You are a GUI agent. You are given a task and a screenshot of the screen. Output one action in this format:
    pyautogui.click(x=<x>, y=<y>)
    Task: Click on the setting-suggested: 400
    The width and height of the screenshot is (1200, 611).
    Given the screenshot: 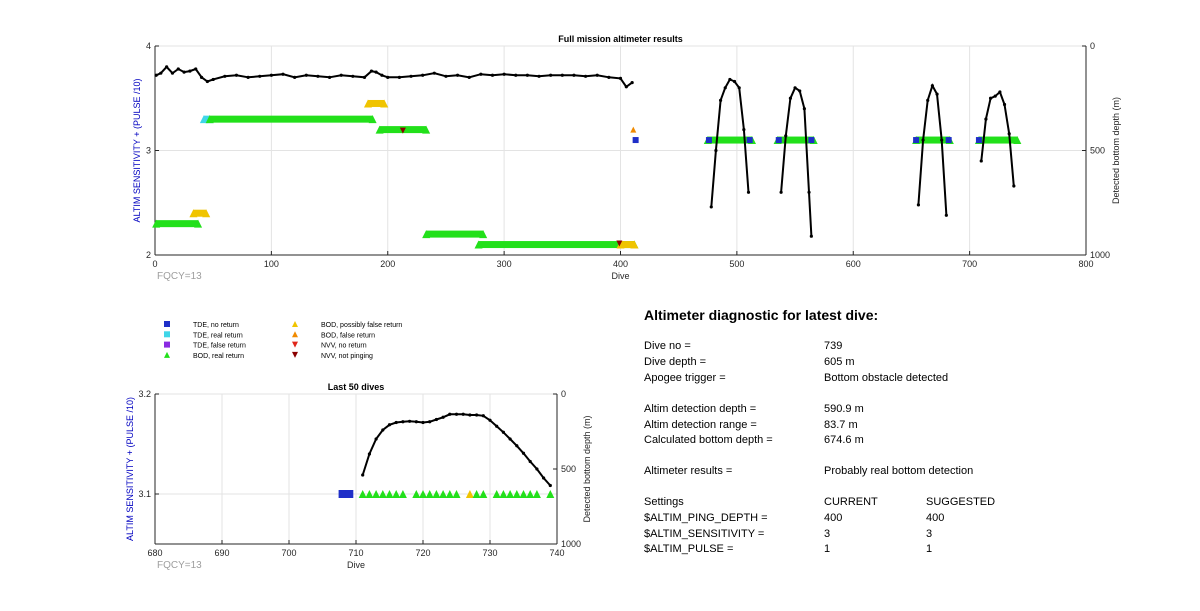 What is the action you would take?
    pyautogui.click(x=935, y=518)
    